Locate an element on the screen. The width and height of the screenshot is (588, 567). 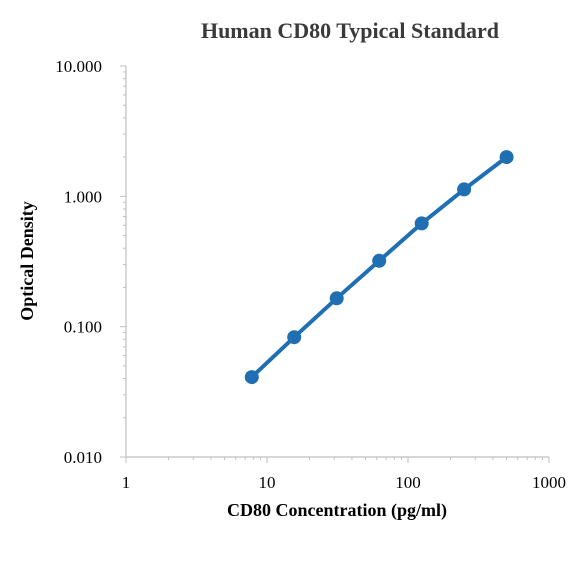
y-axis-tick-labels: 0.010 0.100 1.000 10.000 is located at coordinates (78, 262).